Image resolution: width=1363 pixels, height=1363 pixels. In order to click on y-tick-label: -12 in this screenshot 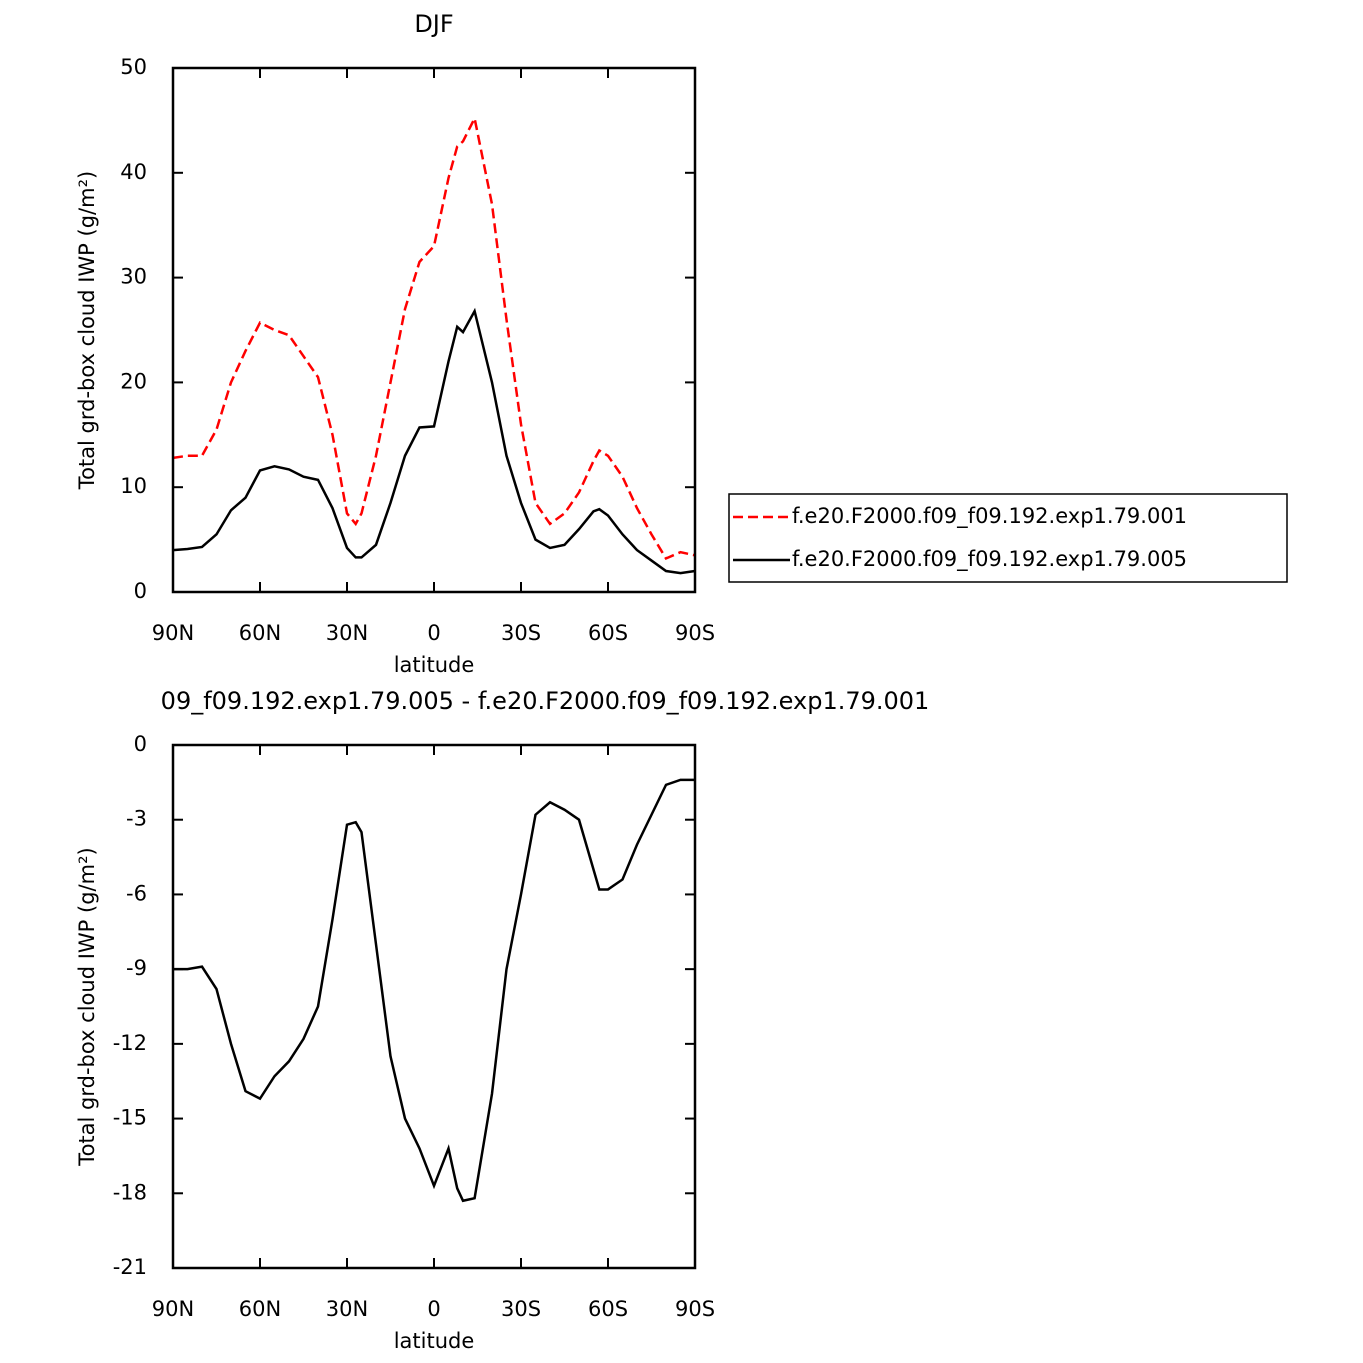, I will do `click(130, 1043)`.